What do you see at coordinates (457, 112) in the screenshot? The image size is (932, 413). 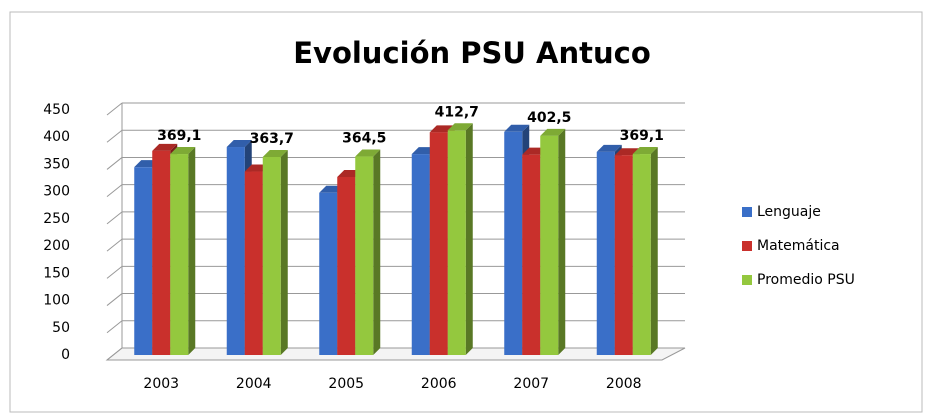 I see `data-label: 412,7` at bounding box center [457, 112].